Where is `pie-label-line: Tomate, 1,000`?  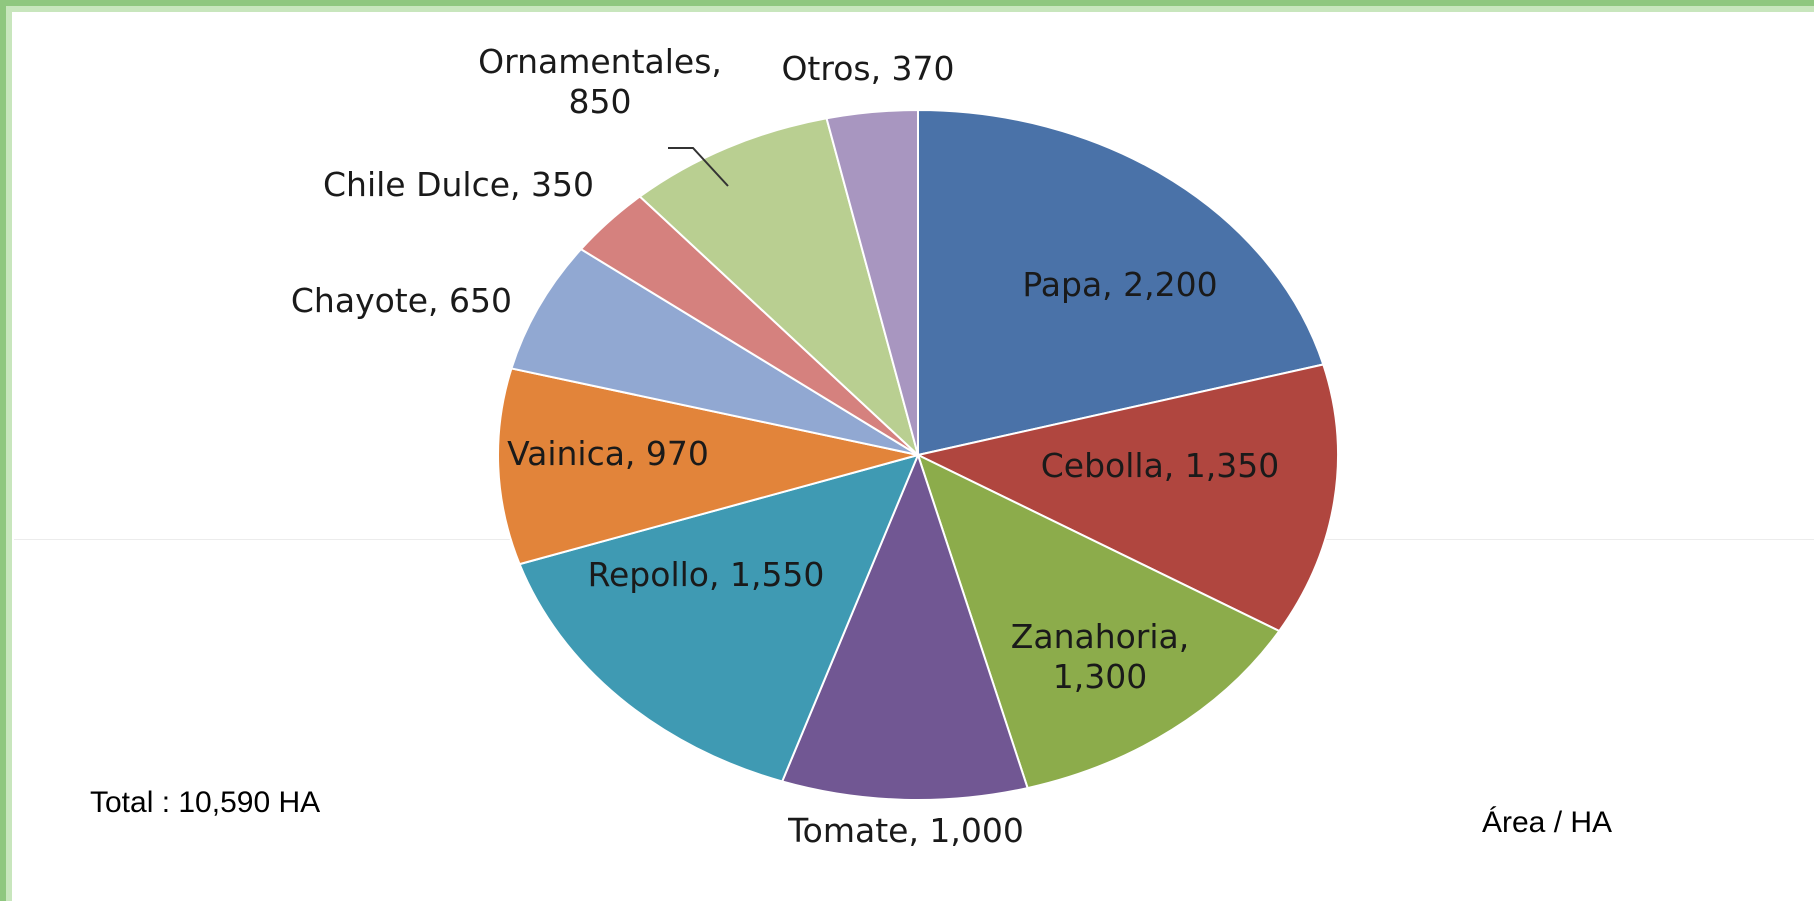
pie-label-line: Tomate, 1,000 is located at coordinates (905, 830).